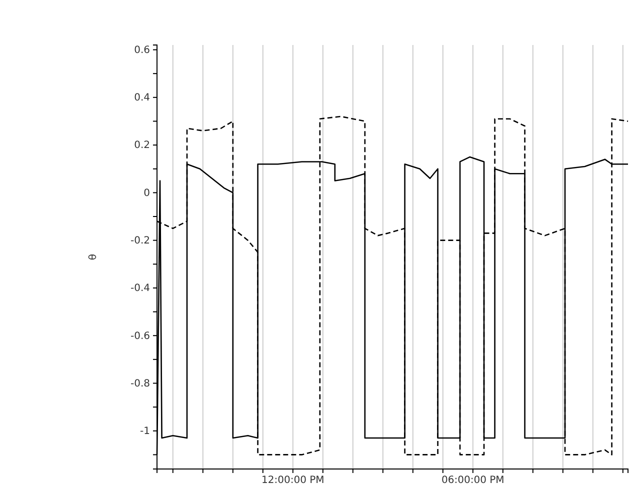 This screenshot has height=489, width=633. What do you see at coordinates (142, 98) in the screenshot?
I see `y-tick-label: 0.4` at bounding box center [142, 98].